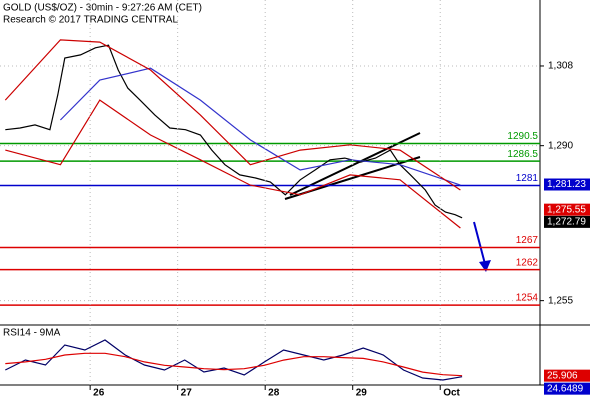 The width and height of the screenshot is (590, 400). What do you see at coordinates (522, 154) in the screenshot?
I see `level-label: 1286.5` at bounding box center [522, 154].